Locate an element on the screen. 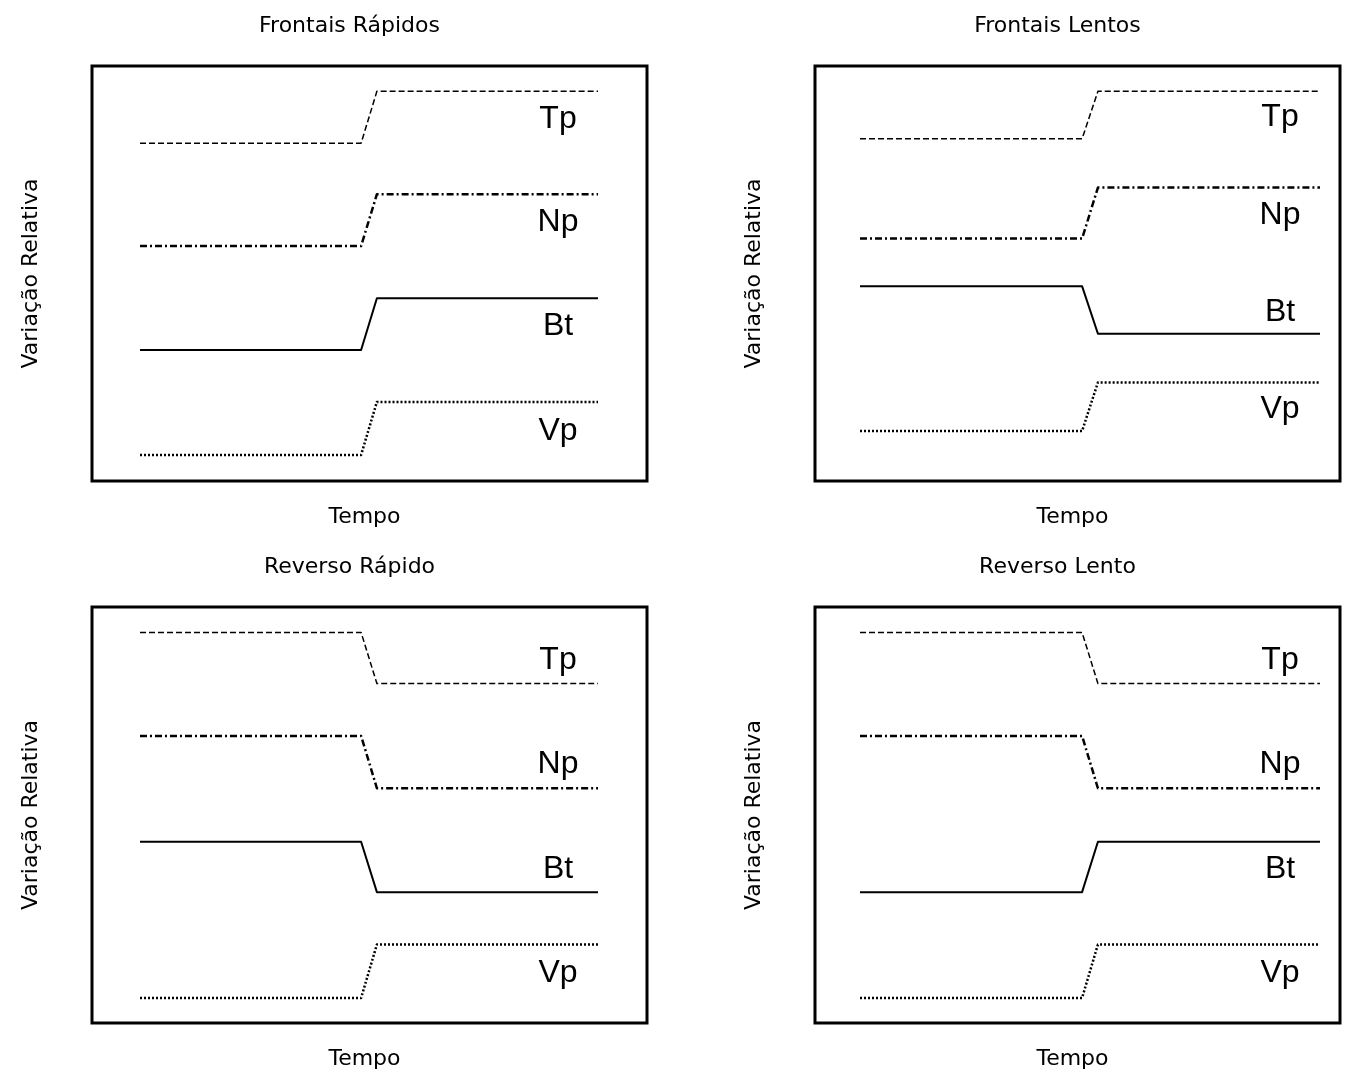 This screenshot has height=1074, width=1346. chart-title: Reverso Rápido is located at coordinates (349, 565).